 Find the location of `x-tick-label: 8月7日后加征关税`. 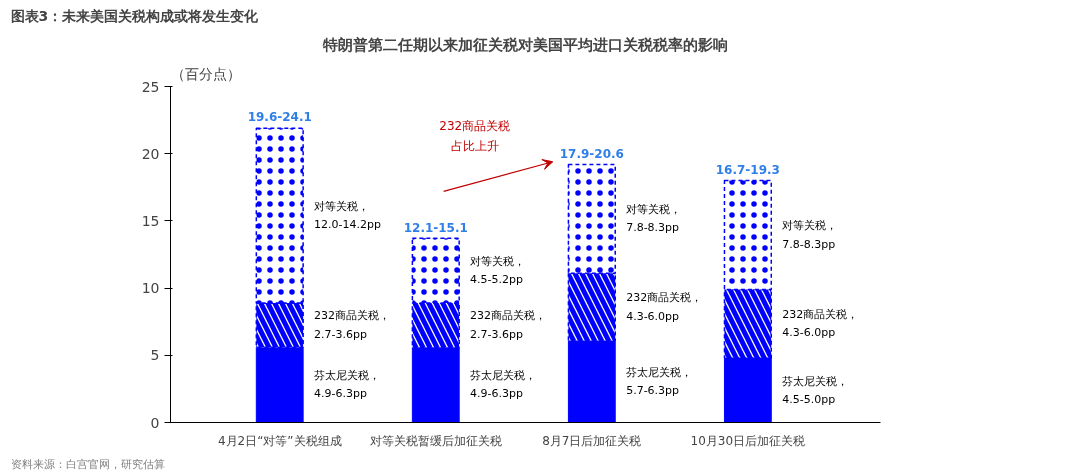

x-tick-label: 8月7日后加征关税 is located at coordinates (592, 440).